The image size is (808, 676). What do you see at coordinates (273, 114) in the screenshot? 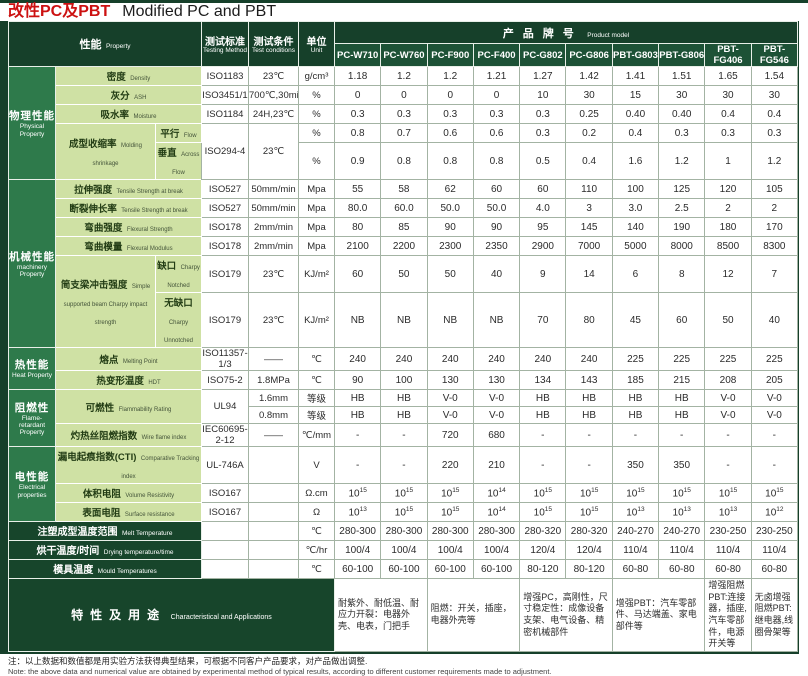
I see `test-condition-cell: 24H,23℃` at bounding box center [273, 114].